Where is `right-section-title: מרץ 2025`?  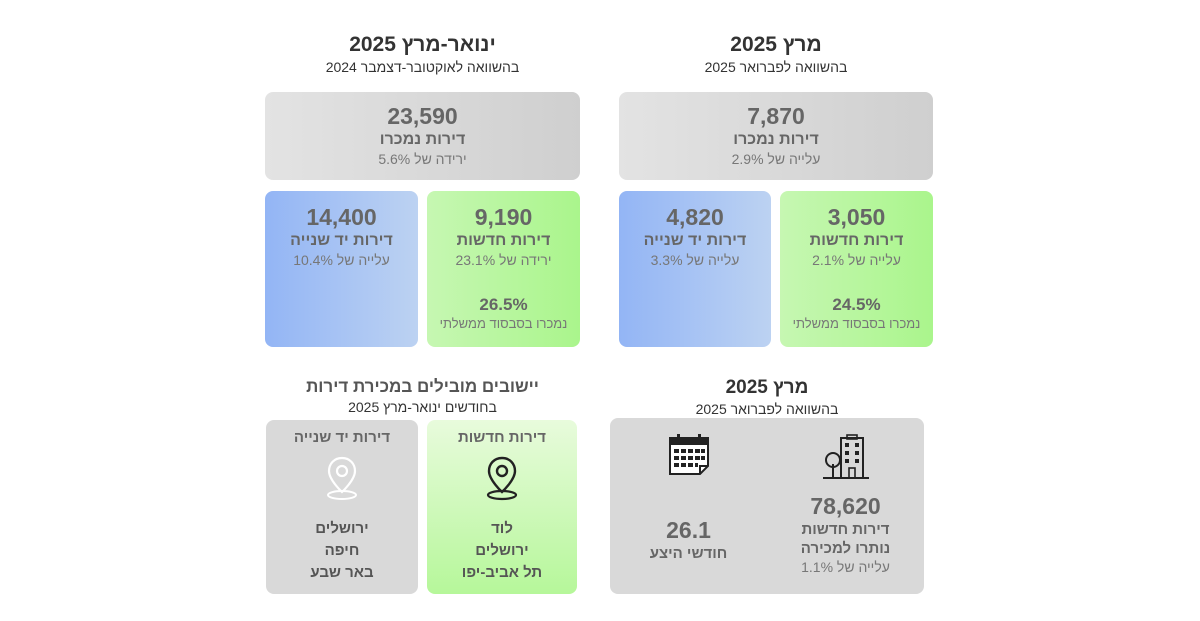 right-section-title: מרץ 2025 is located at coordinates (776, 44).